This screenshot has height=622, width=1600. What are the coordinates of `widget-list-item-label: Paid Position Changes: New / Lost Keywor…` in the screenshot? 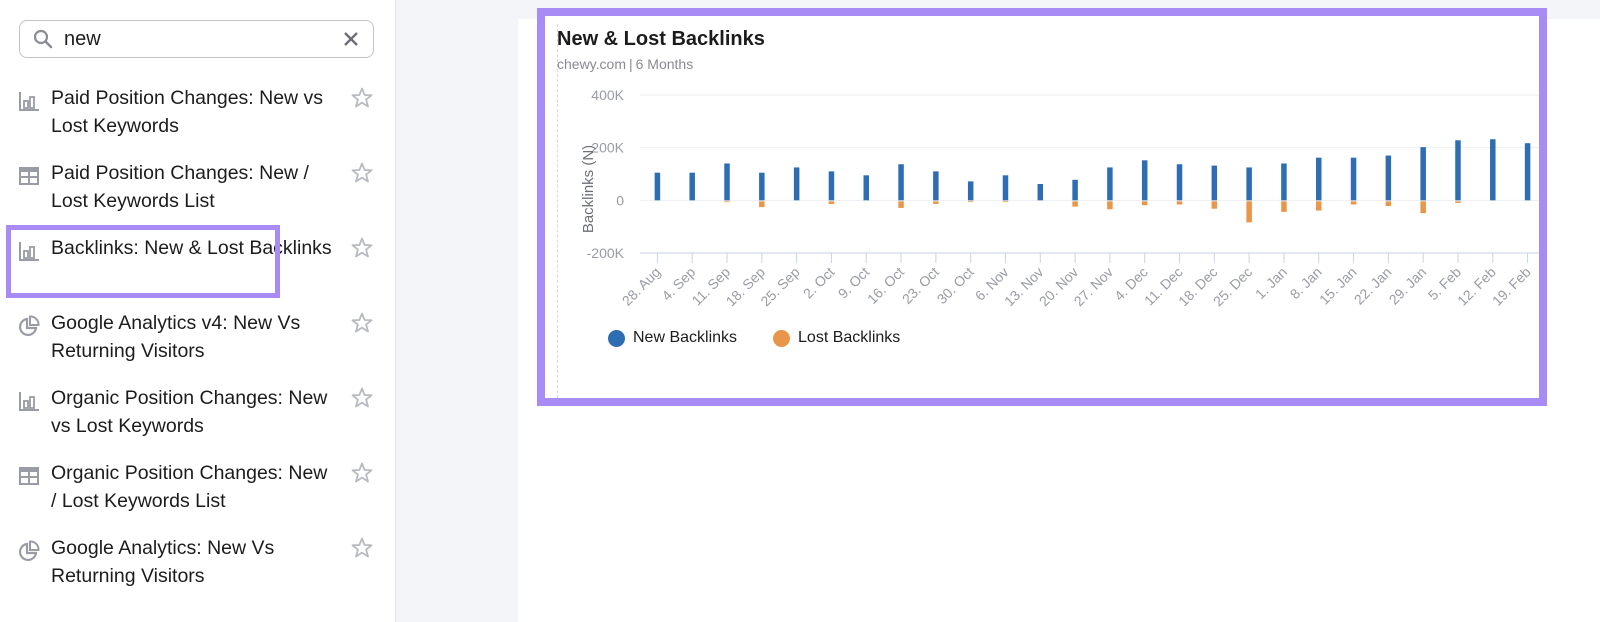 It's located at (180, 187).